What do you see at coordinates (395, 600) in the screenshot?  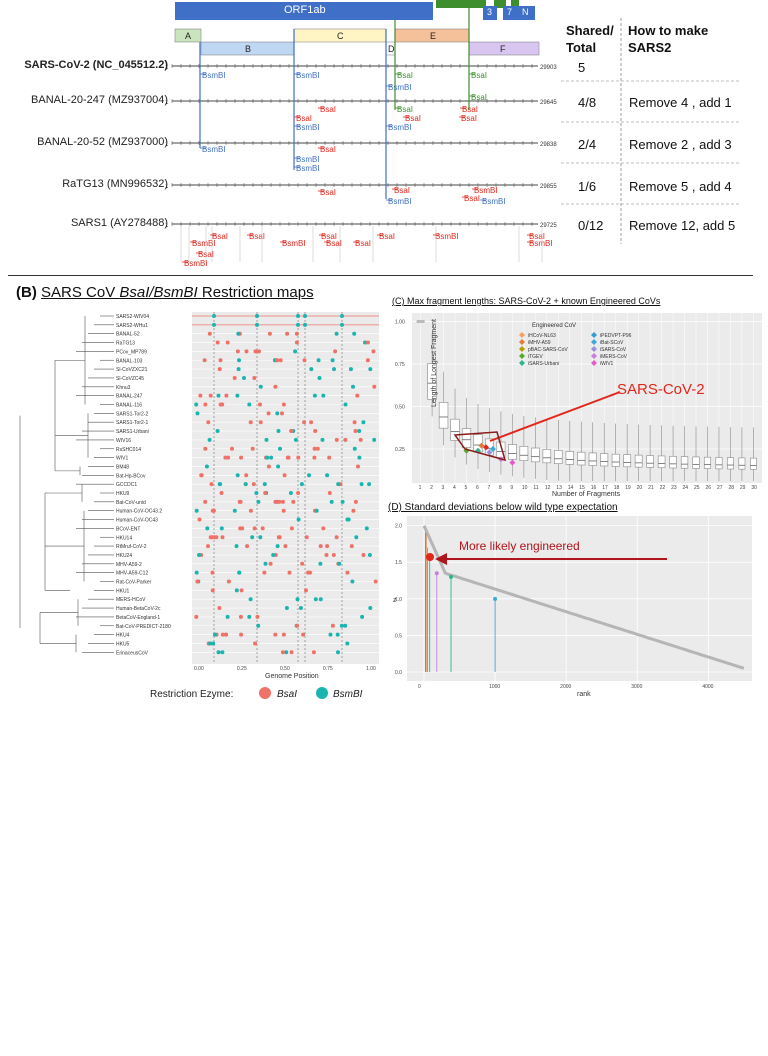 I see `d-ylabel: z` at bounding box center [395, 600].